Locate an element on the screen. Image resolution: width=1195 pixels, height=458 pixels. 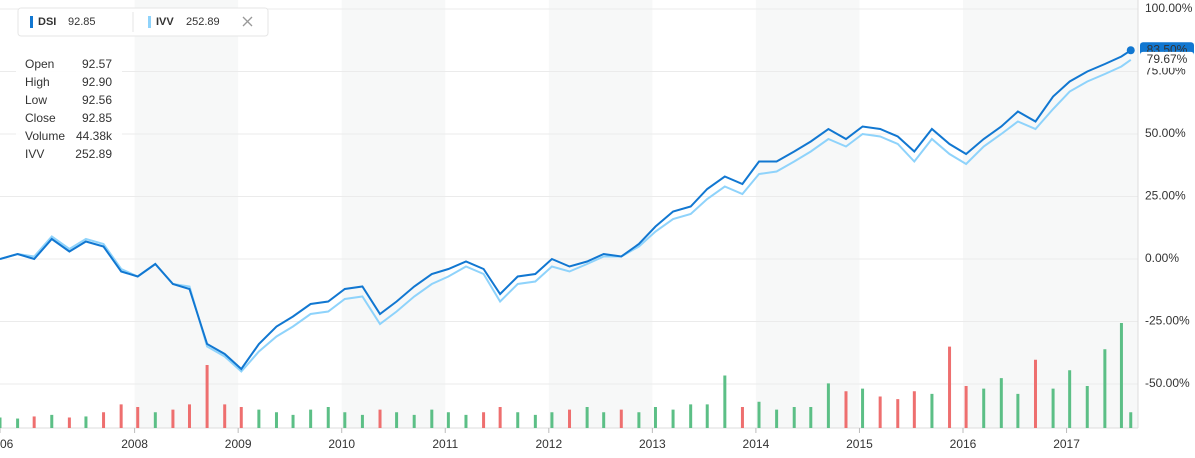
tooltip-box is located at coordinates (69, 111).